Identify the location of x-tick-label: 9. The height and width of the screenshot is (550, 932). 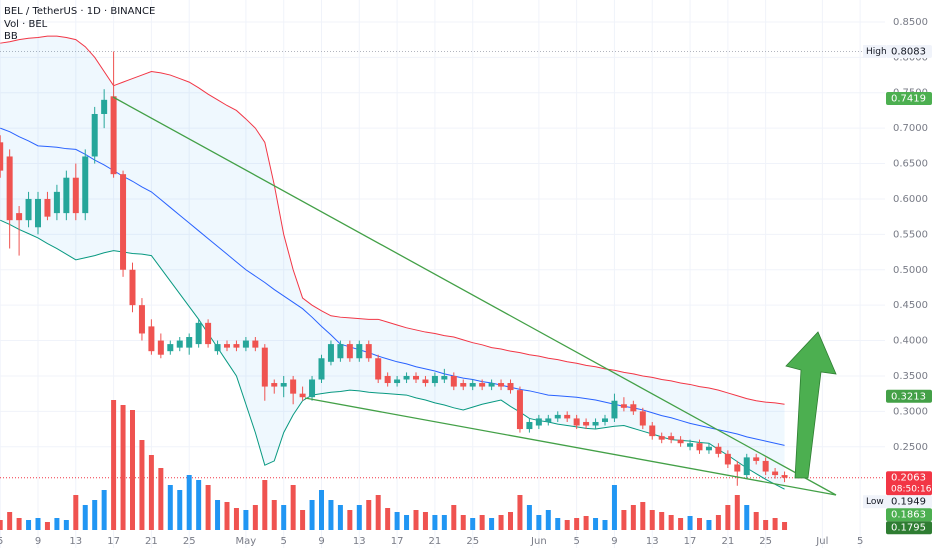
(38, 541).